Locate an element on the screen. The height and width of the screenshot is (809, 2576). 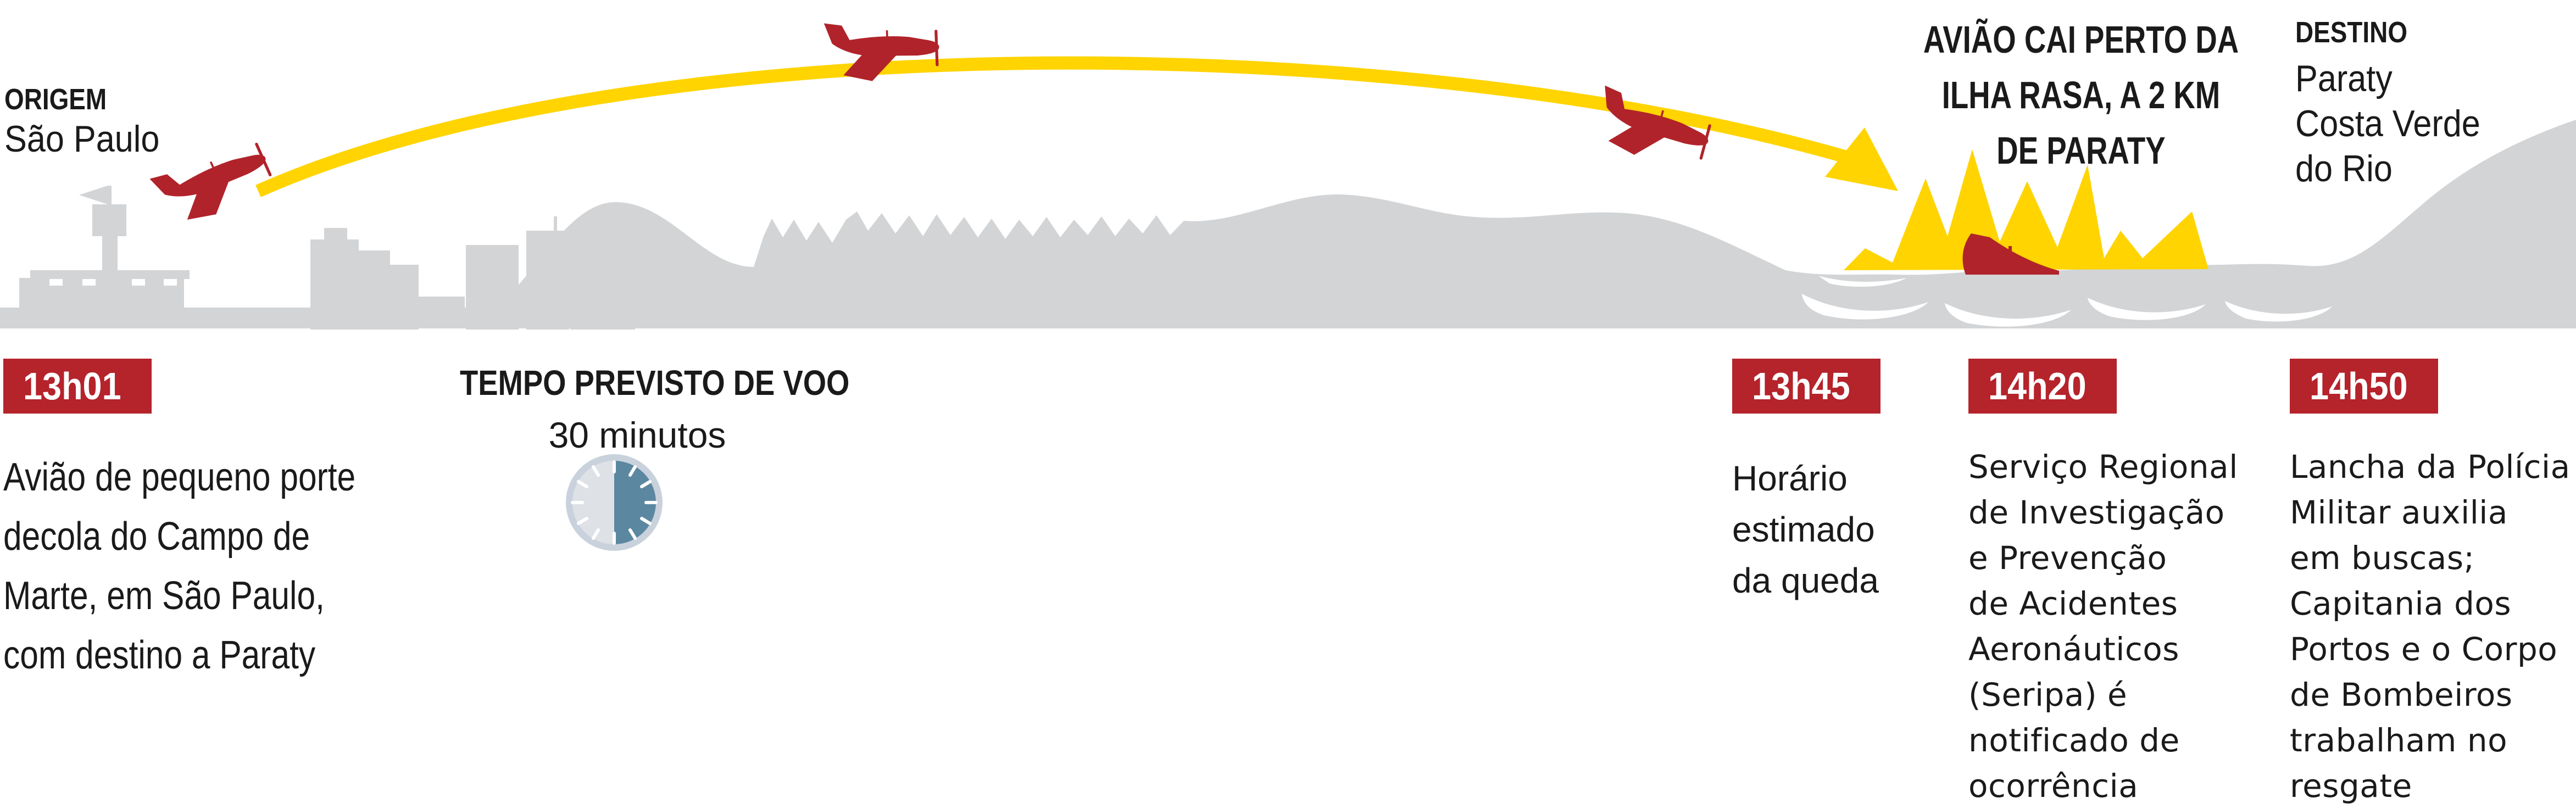
timeline-line: Serviço Regional is located at coordinates (2103, 467).